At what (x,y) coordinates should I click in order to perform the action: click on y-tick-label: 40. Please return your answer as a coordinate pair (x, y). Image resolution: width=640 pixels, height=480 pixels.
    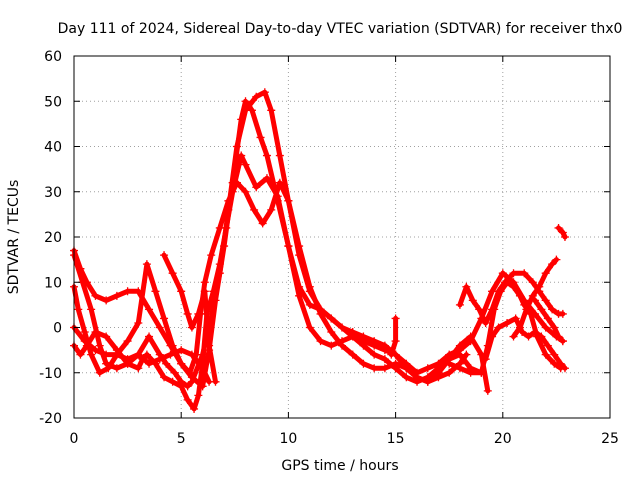
    Looking at the image, I should click on (53, 148).